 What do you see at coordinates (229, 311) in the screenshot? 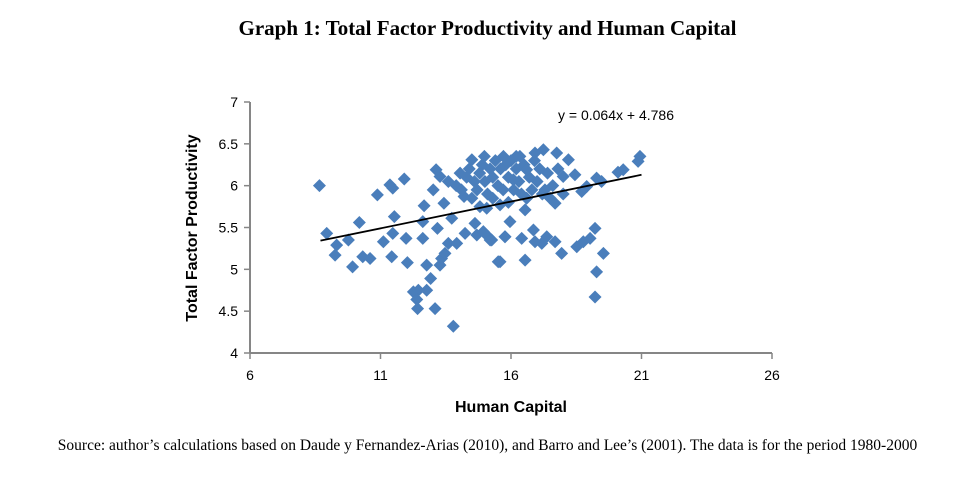
I see `y-tick-label: 4.5` at bounding box center [229, 311].